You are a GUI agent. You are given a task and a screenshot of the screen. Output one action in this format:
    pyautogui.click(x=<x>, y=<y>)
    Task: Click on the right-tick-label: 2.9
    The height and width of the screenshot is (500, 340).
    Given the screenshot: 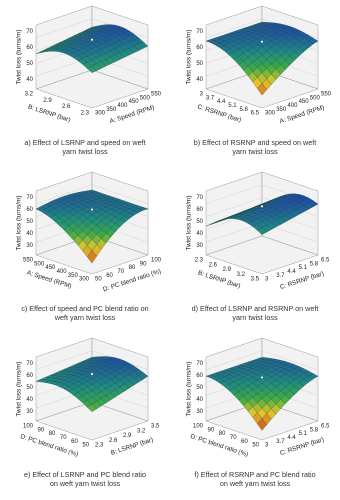 What is the action you would take?
    pyautogui.click(x=127, y=436)
    